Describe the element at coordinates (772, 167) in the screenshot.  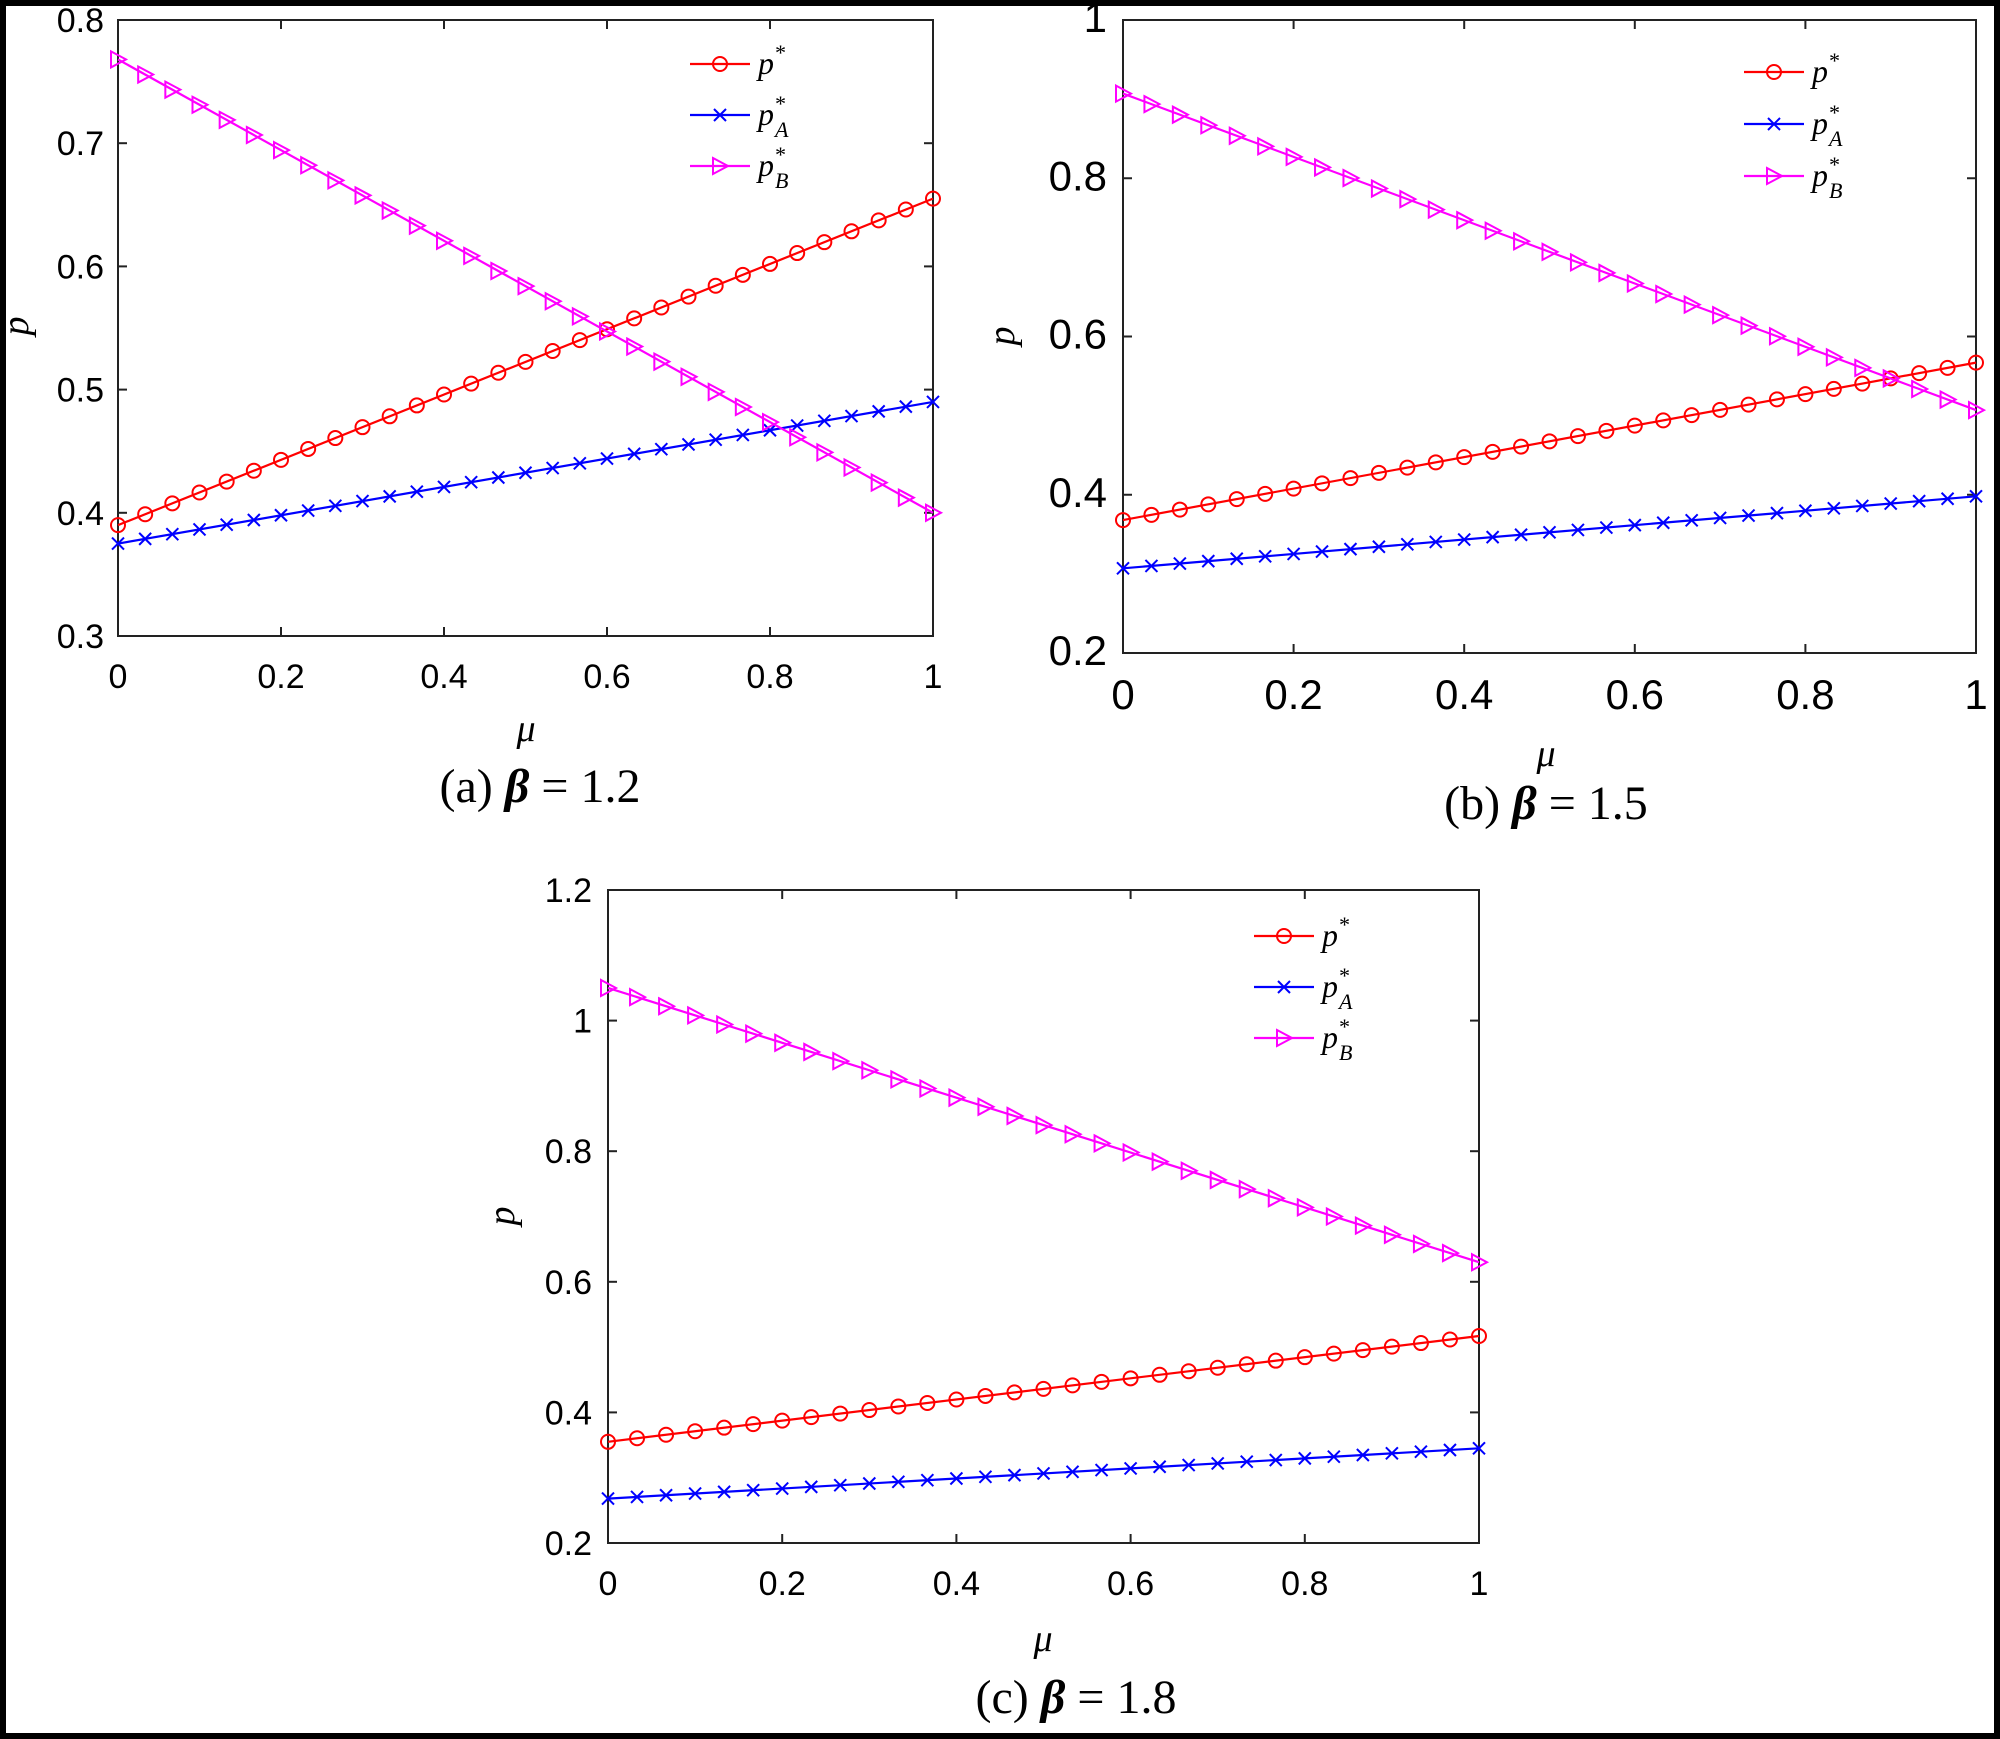
I see `legend-label: p* B` at that location.